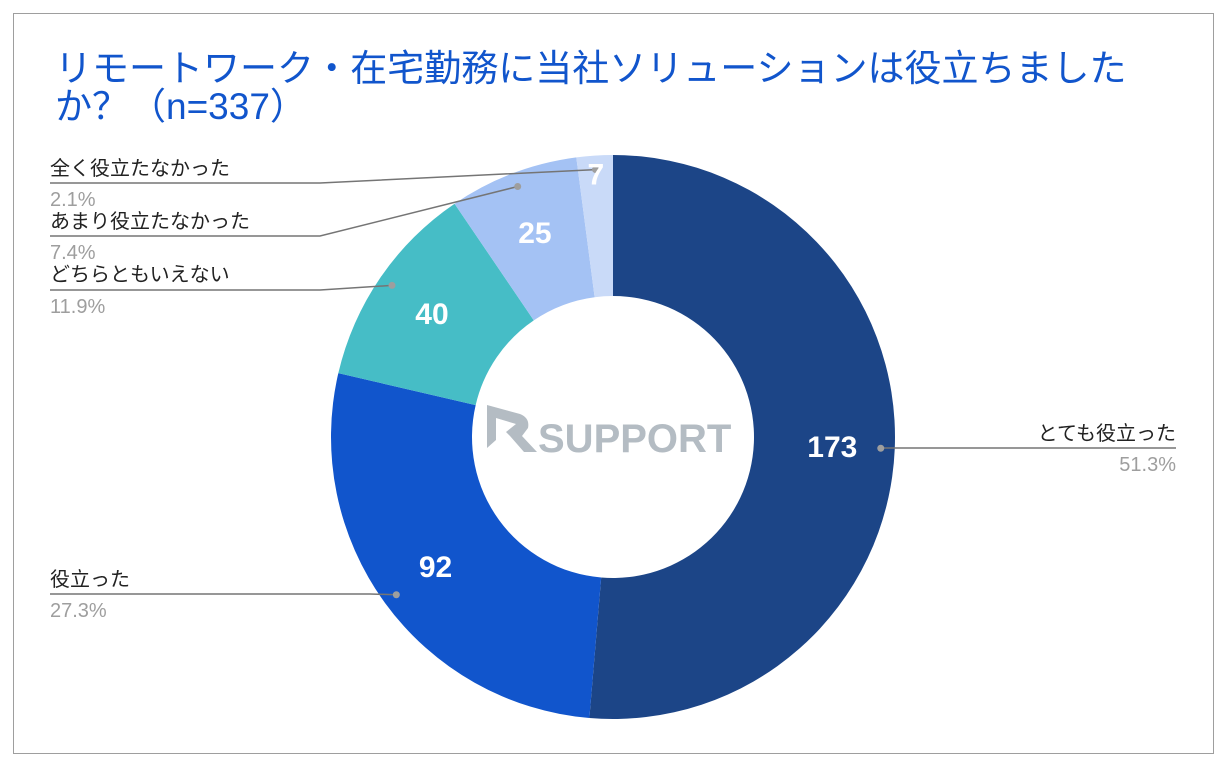  What do you see at coordinates (150, 221) in the screenshot?
I see `category-label: あまり役立たなかった` at bounding box center [150, 221].